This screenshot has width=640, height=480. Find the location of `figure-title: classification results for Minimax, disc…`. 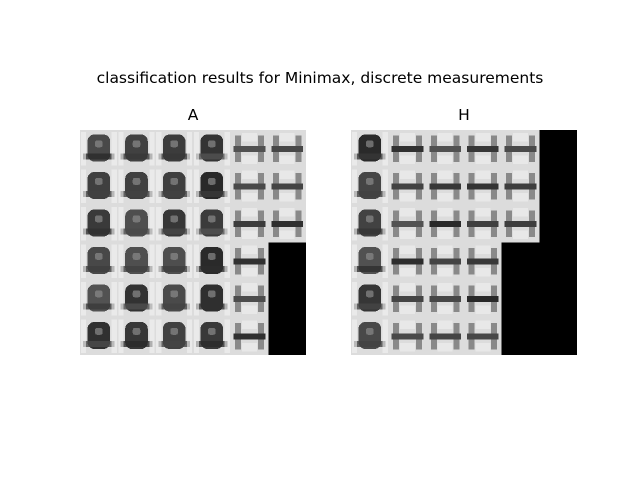

figure-title: classification results for Minimax, disc… is located at coordinates (320, 78).